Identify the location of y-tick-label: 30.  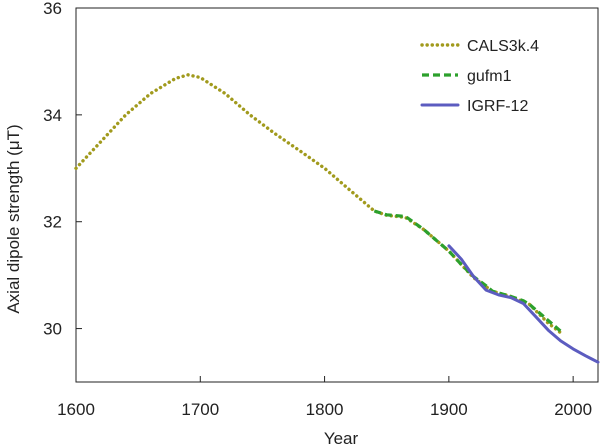
(52, 329).